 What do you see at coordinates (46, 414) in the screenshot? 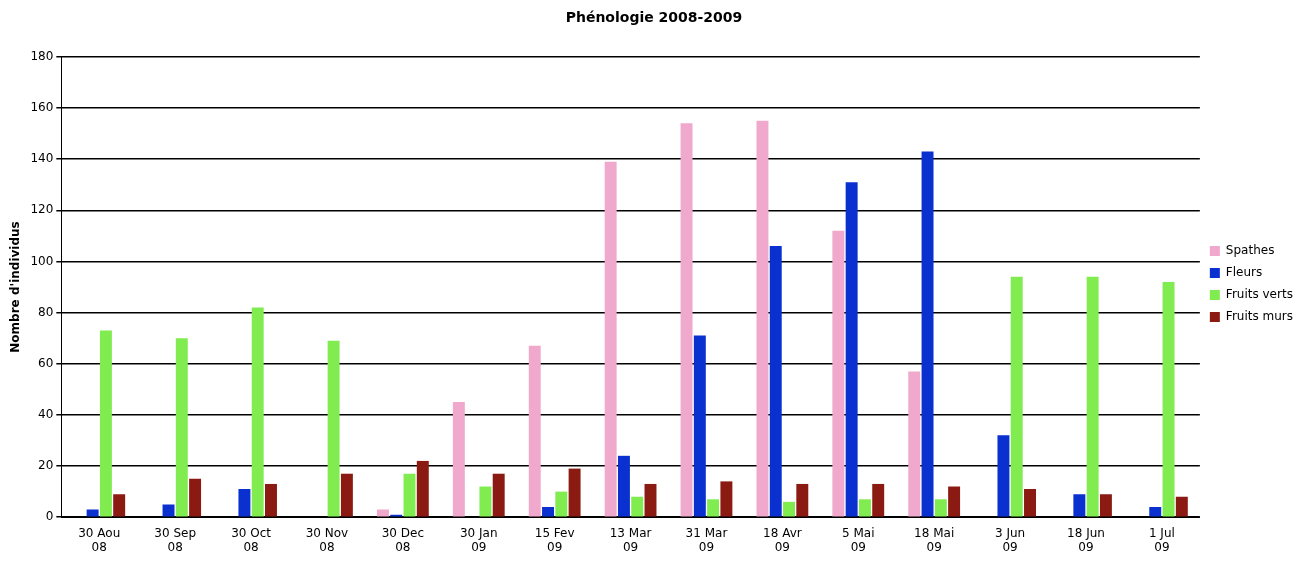
I see `y-tick-label: 40` at bounding box center [46, 414].